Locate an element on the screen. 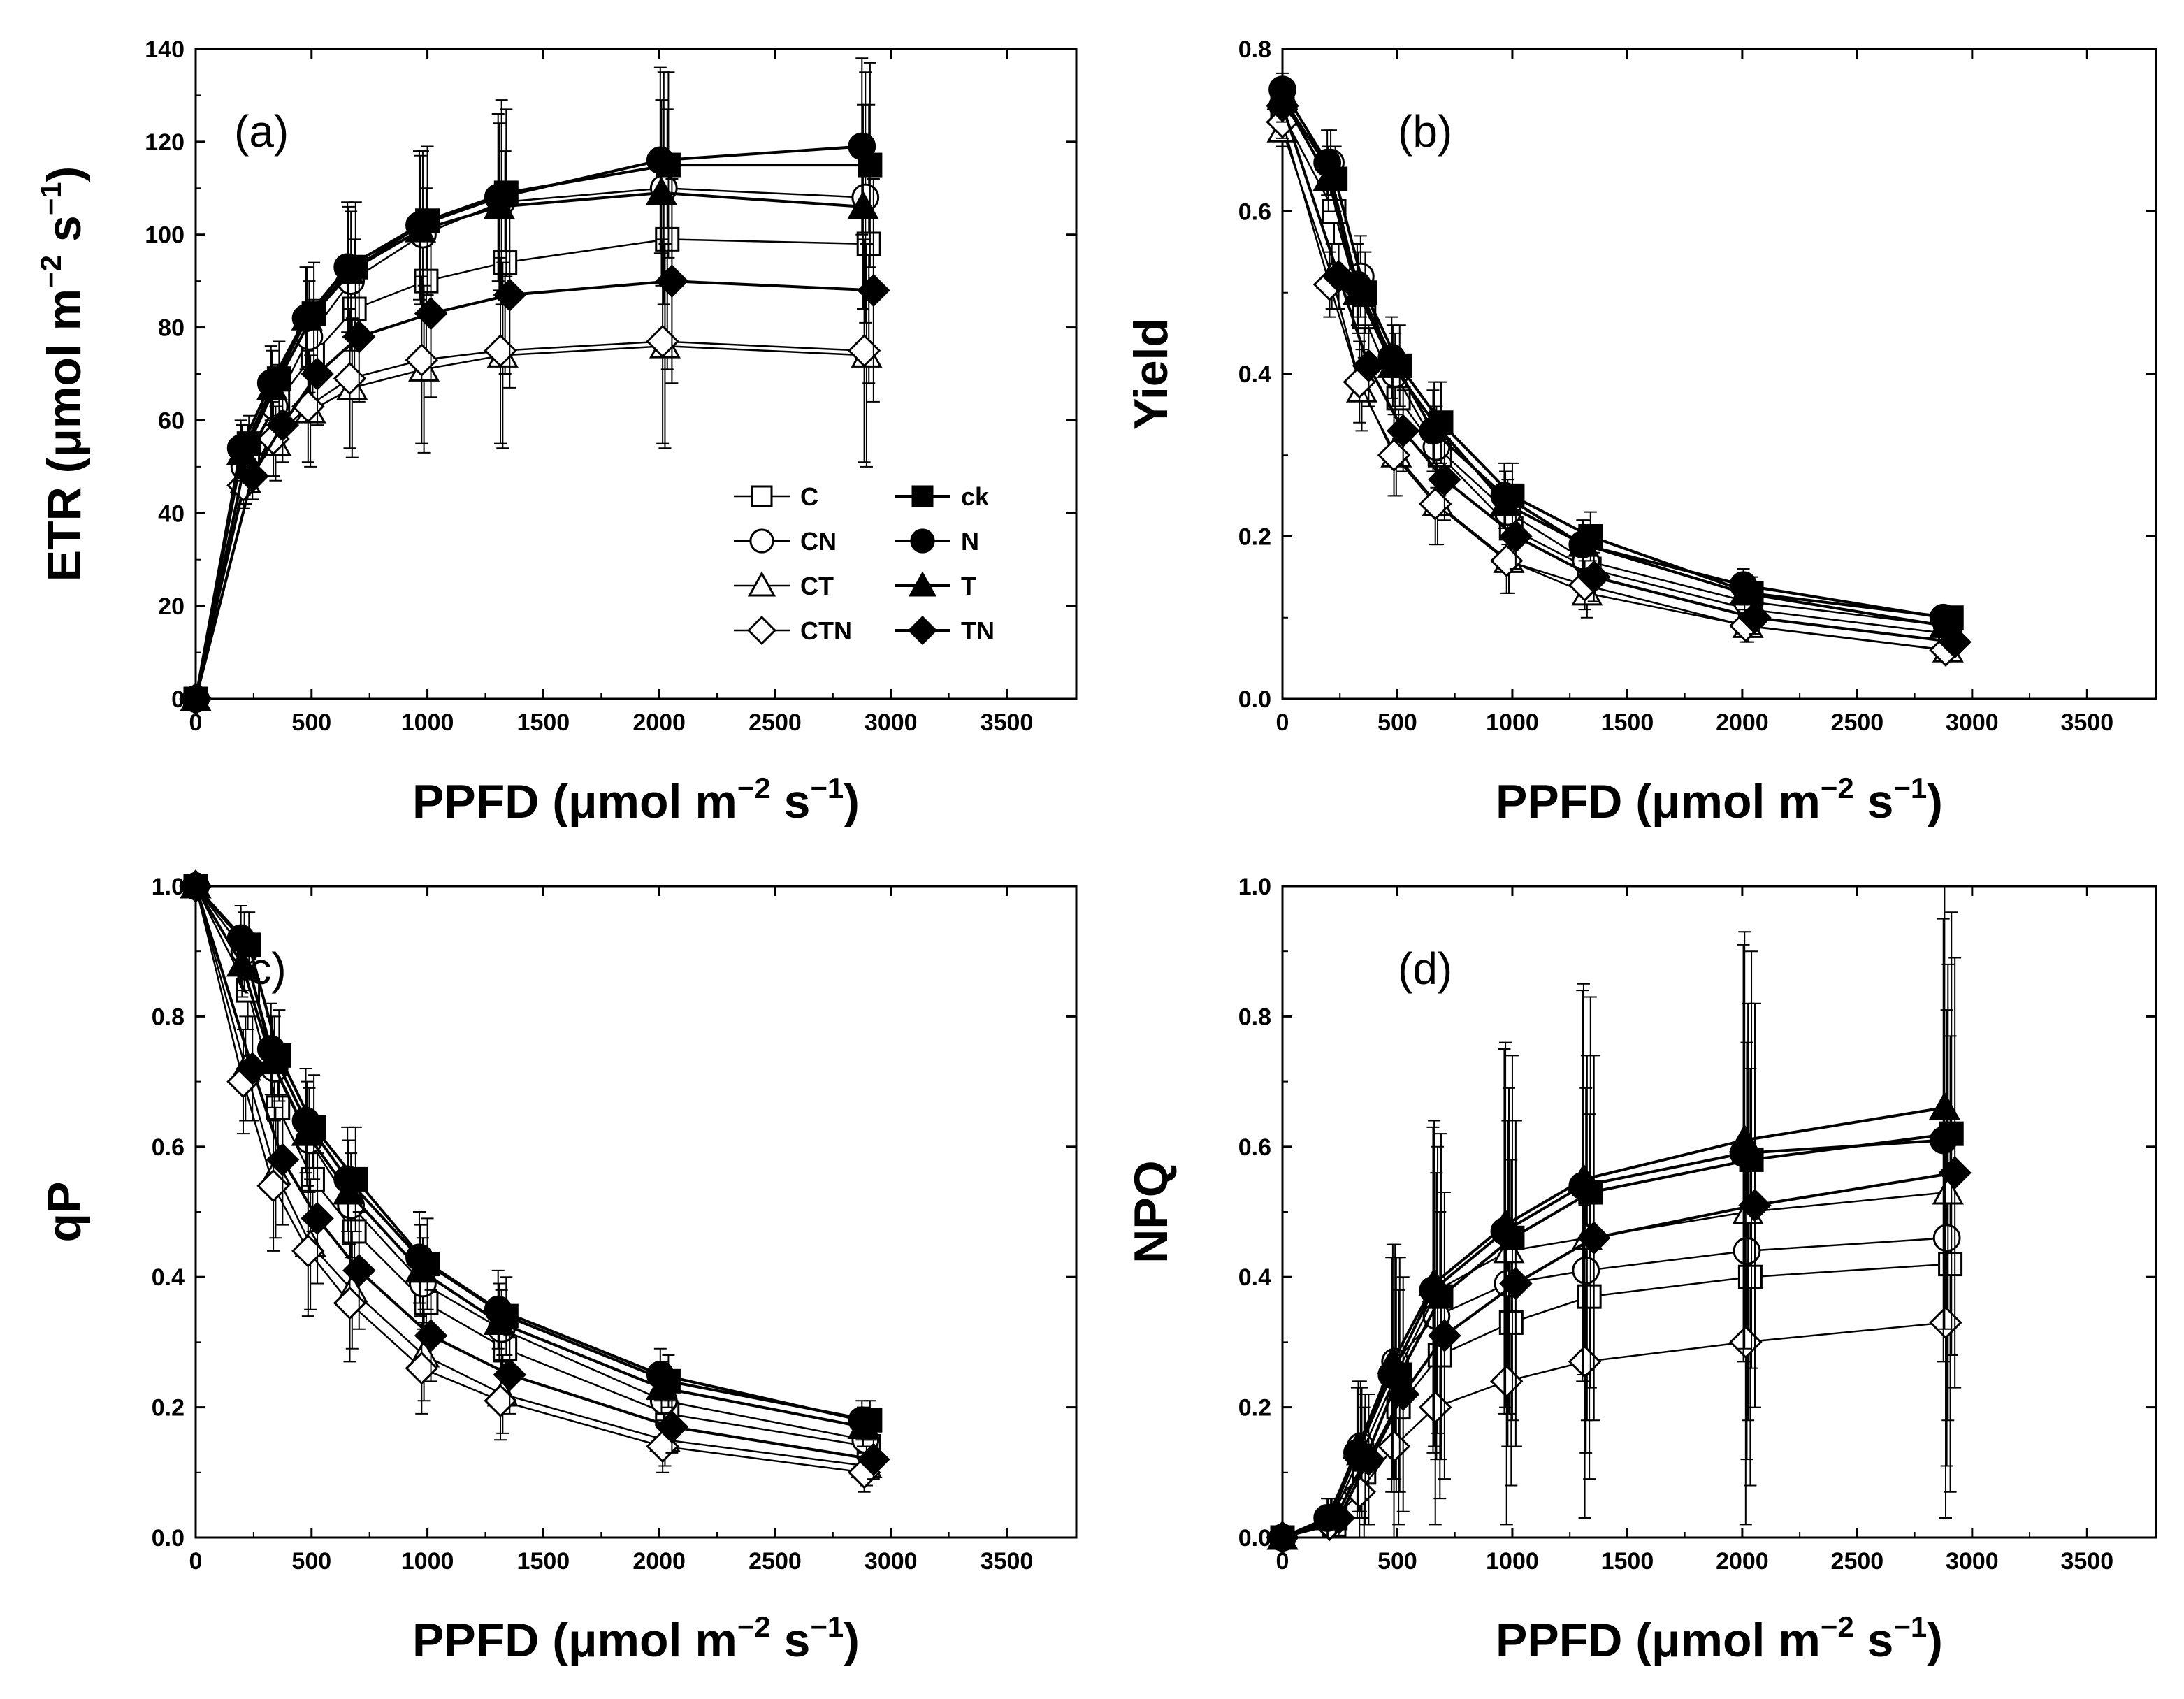 This screenshot has height=1699, width=2184. legend-entry: CTN is located at coordinates (793, 630).